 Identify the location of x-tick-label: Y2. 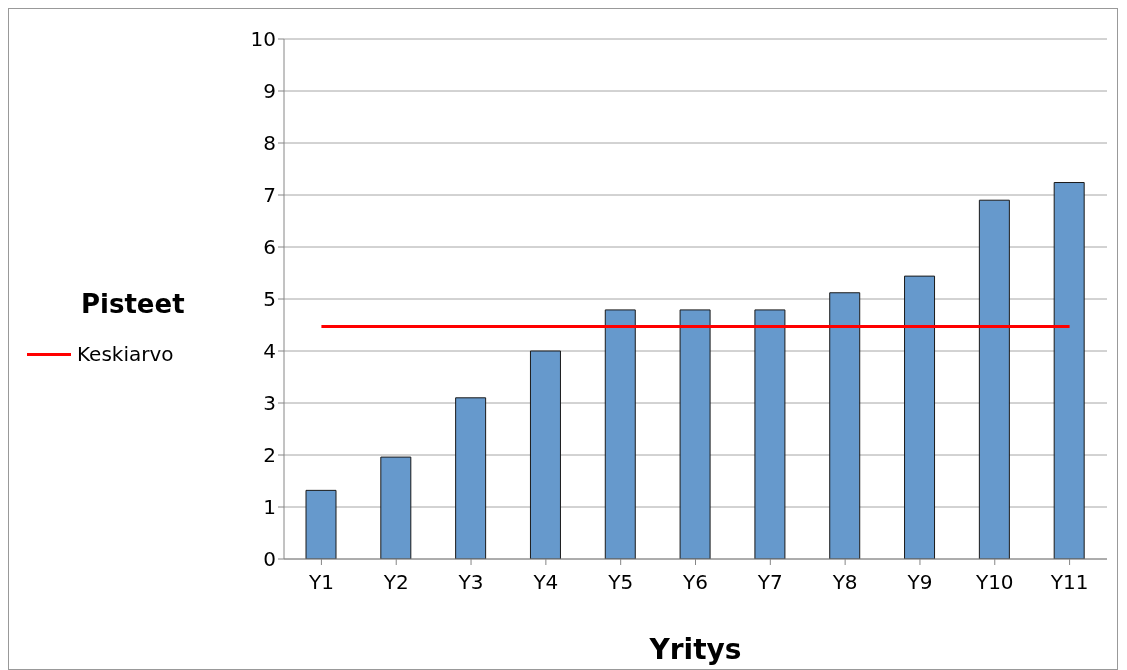
(395, 582).